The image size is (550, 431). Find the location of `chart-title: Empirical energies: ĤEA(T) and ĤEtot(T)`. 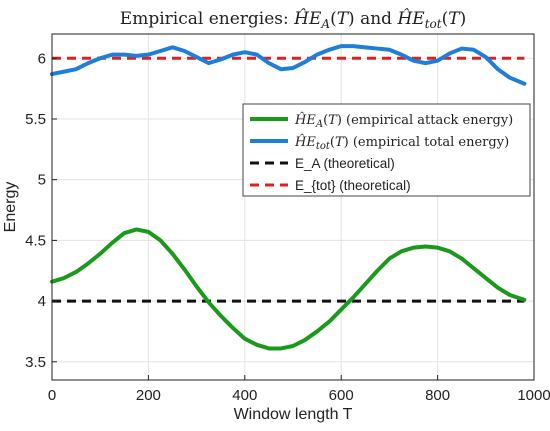

chart-title: Empirical energies: ĤEA(T) and ĤEtot(T) is located at coordinates (293, 19).